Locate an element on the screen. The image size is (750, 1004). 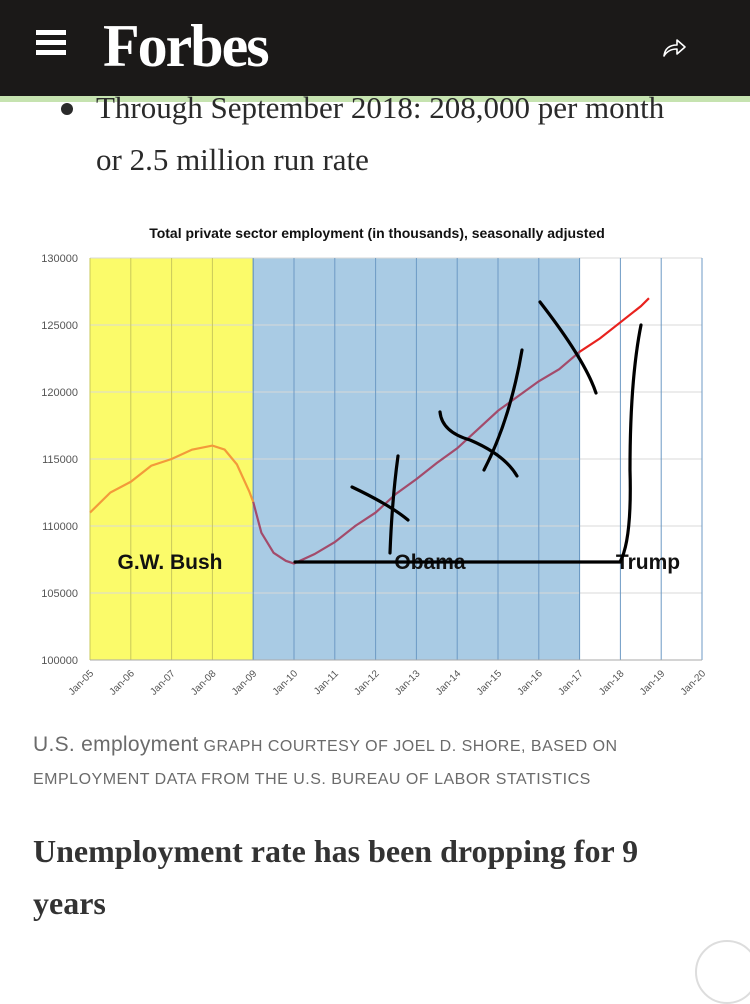
y-tick-label: 130000 is located at coordinates (59, 259).